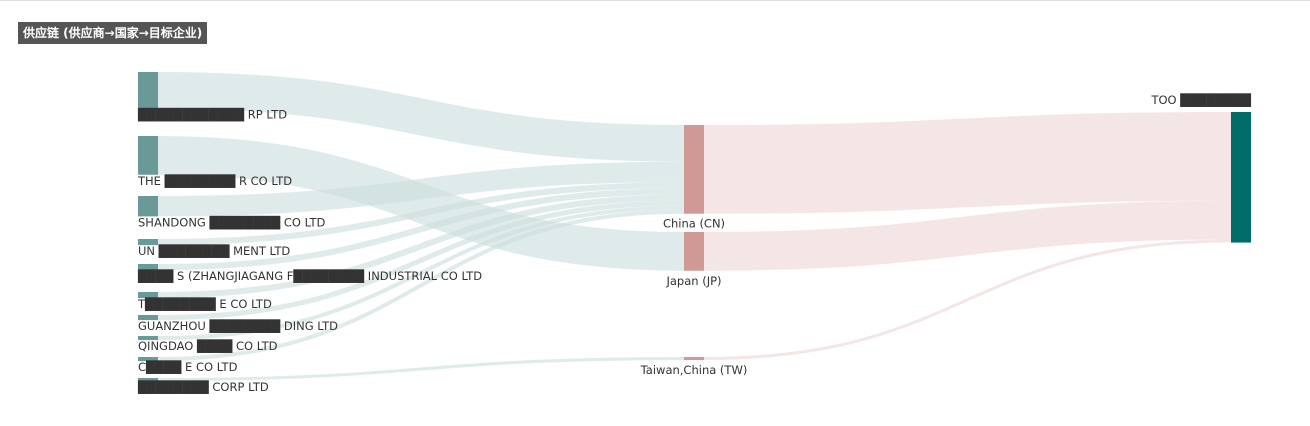 Image resolution: width=1310 pixels, height=426 pixels. I want to click on node-label-s9: C████ E CO LTD, so click(188, 367).